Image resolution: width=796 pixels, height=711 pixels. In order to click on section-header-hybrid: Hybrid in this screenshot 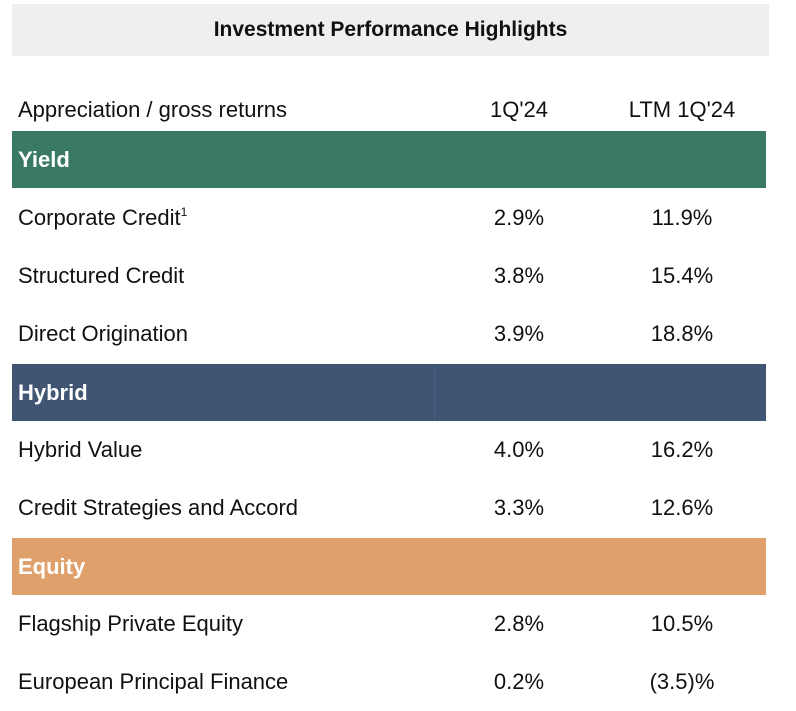, I will do `click(389, 392)`.